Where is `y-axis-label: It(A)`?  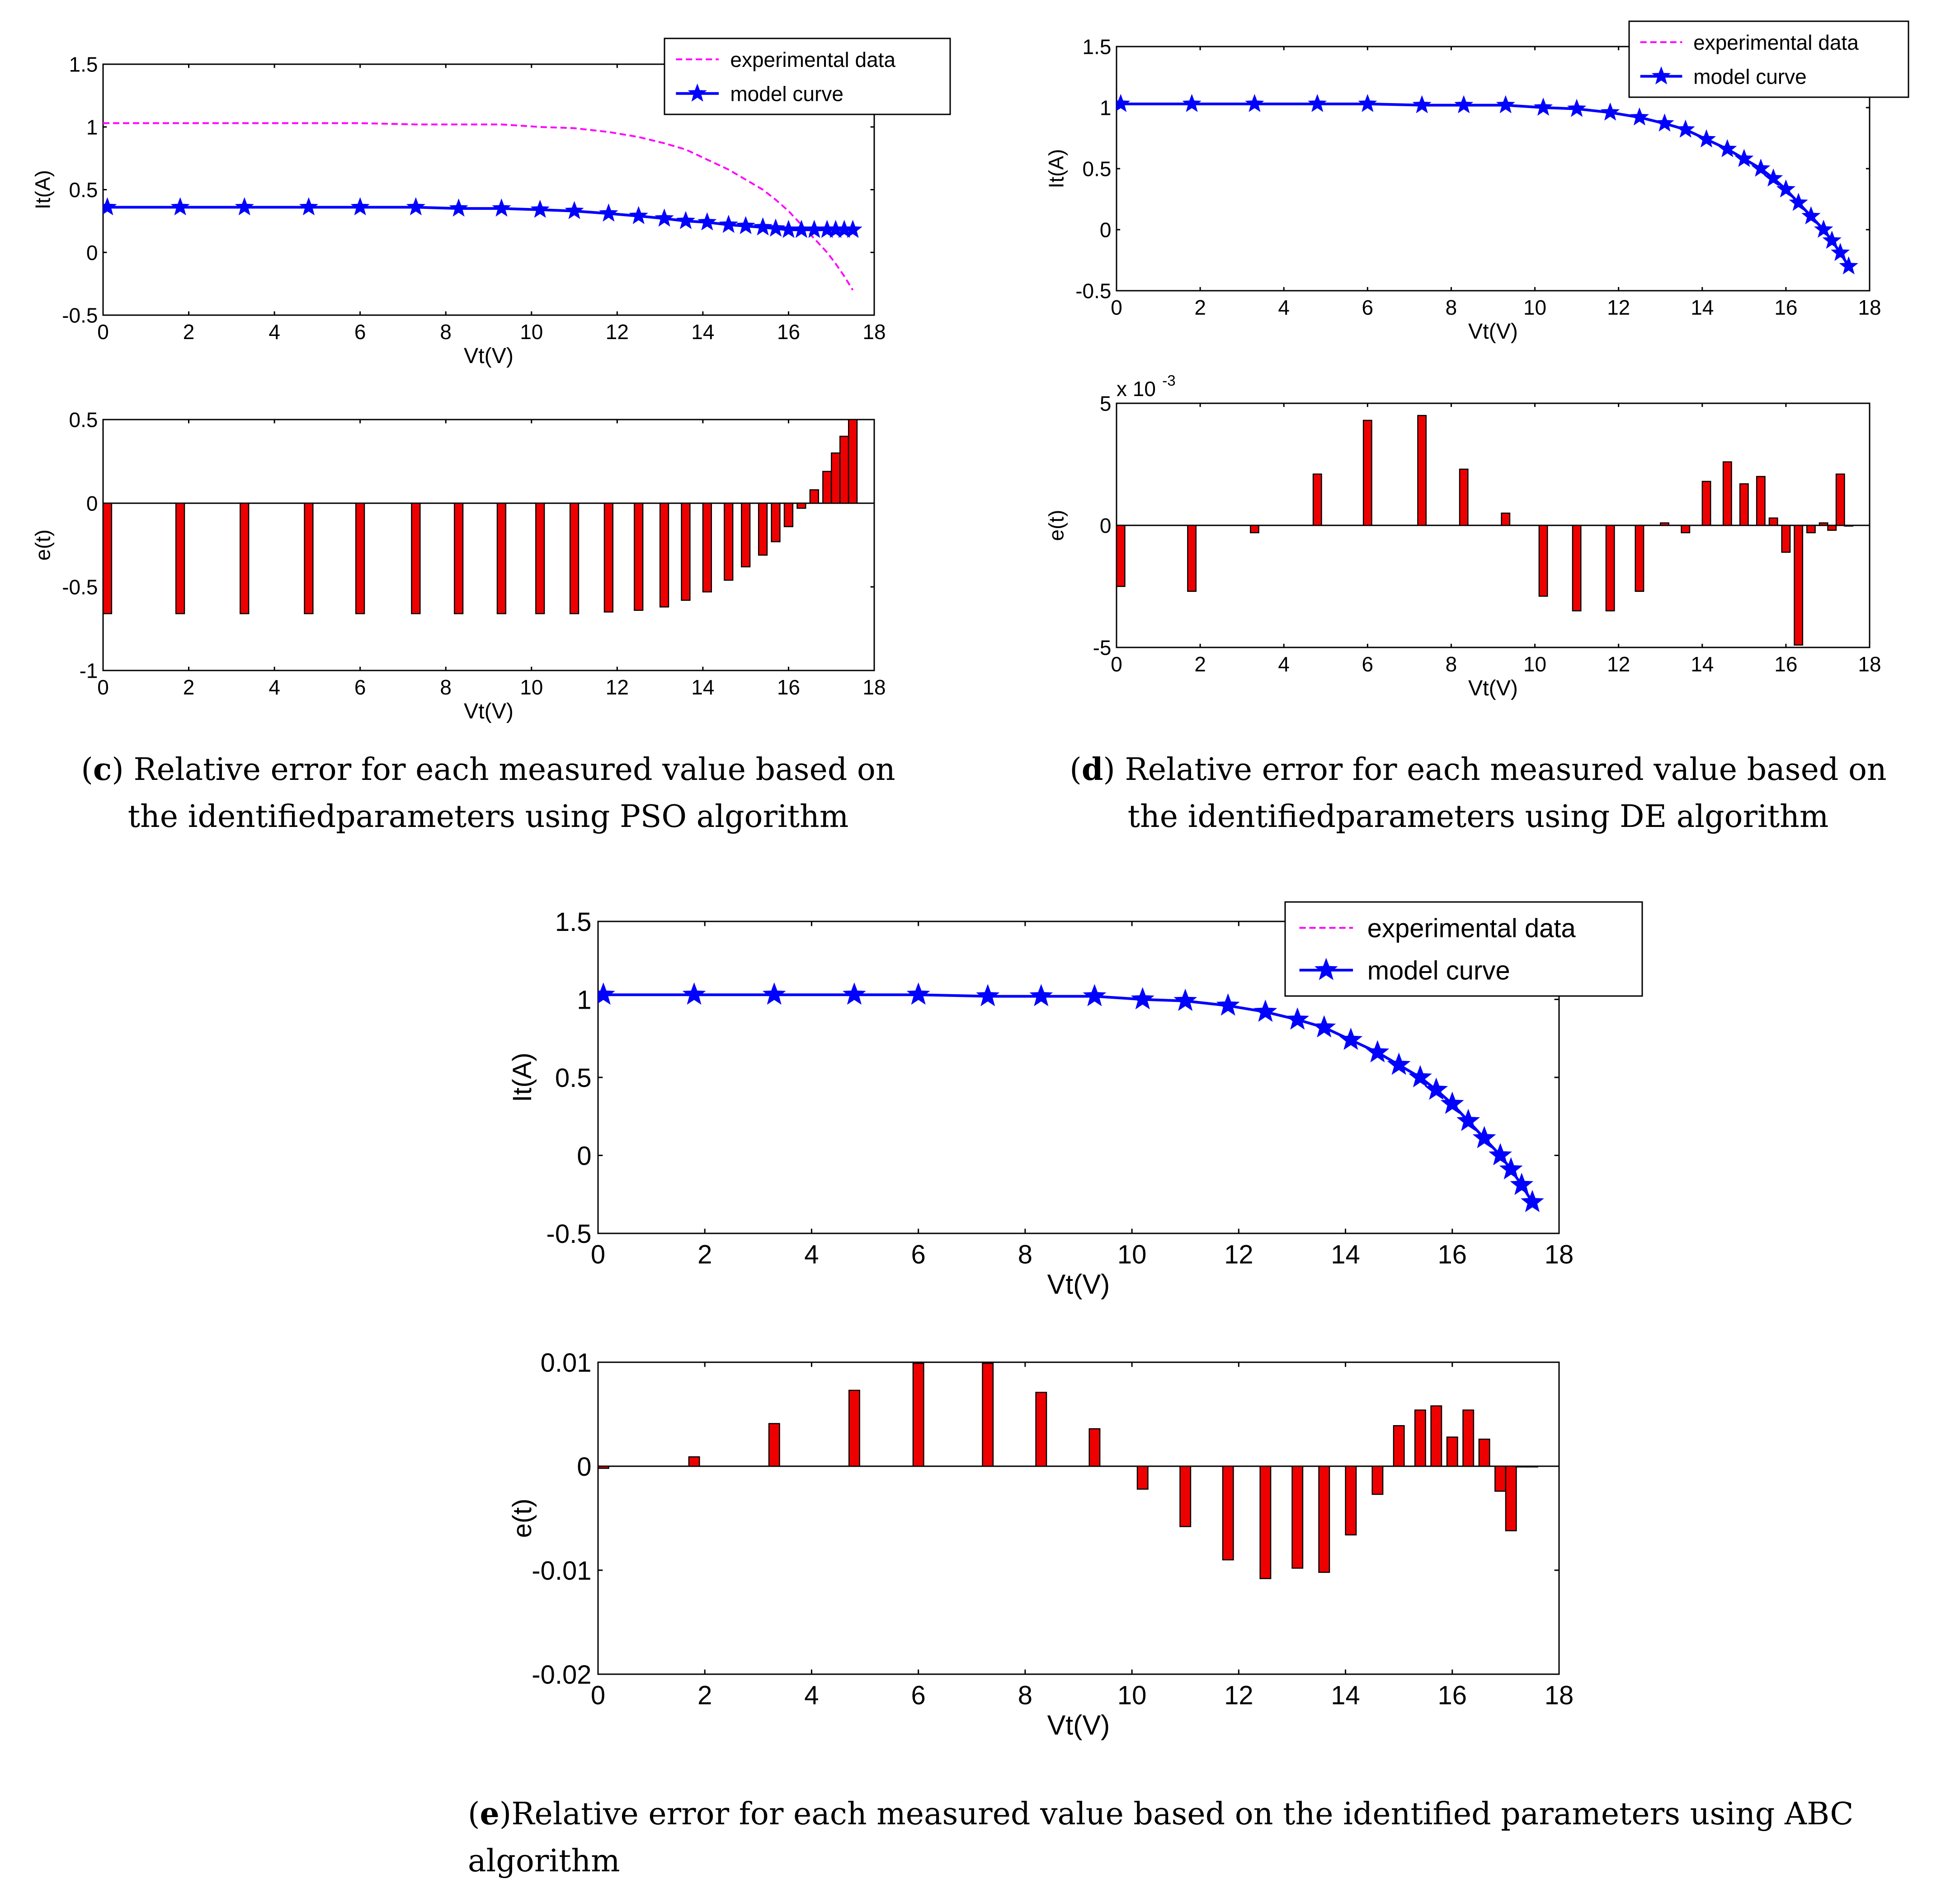
y-axis-label: It(A) is located at coordinates (43, 189).